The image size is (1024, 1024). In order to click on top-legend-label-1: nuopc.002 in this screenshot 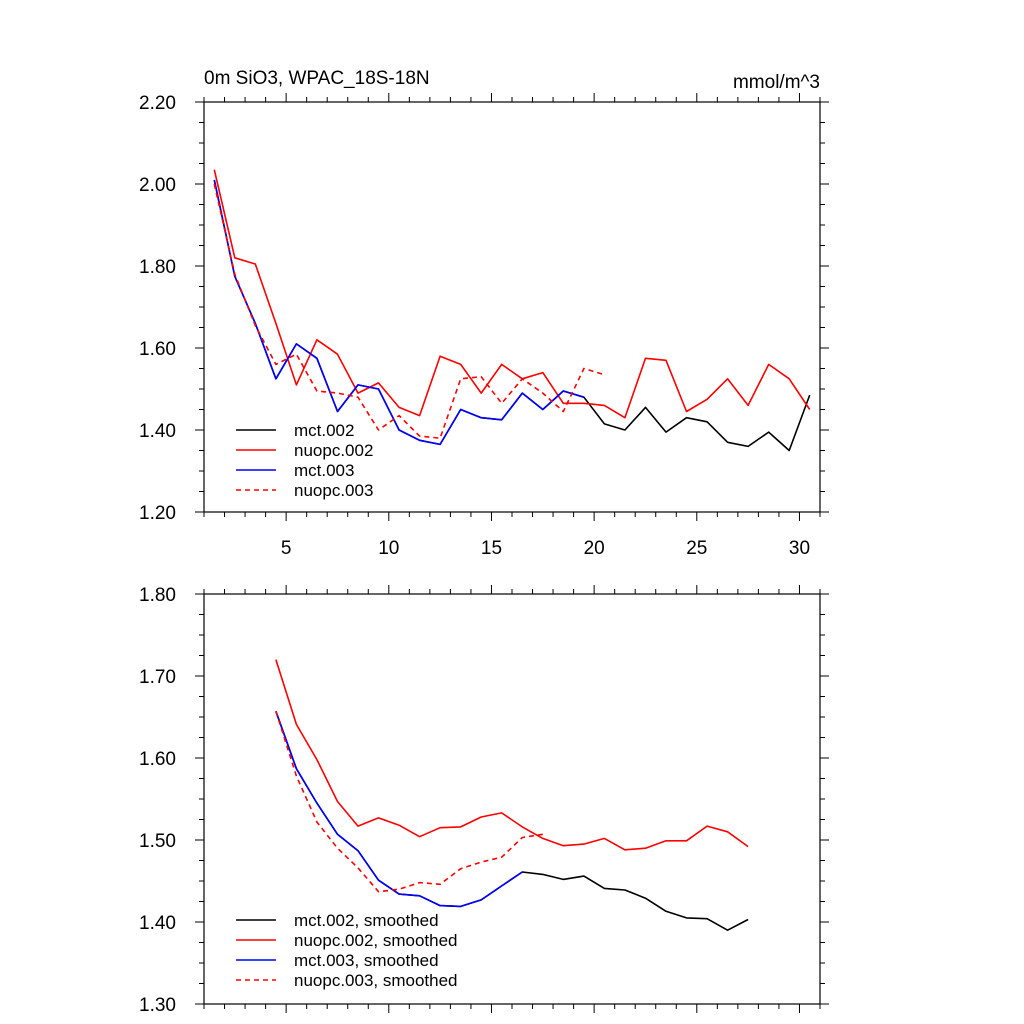, I will do `click(333, 450)`.